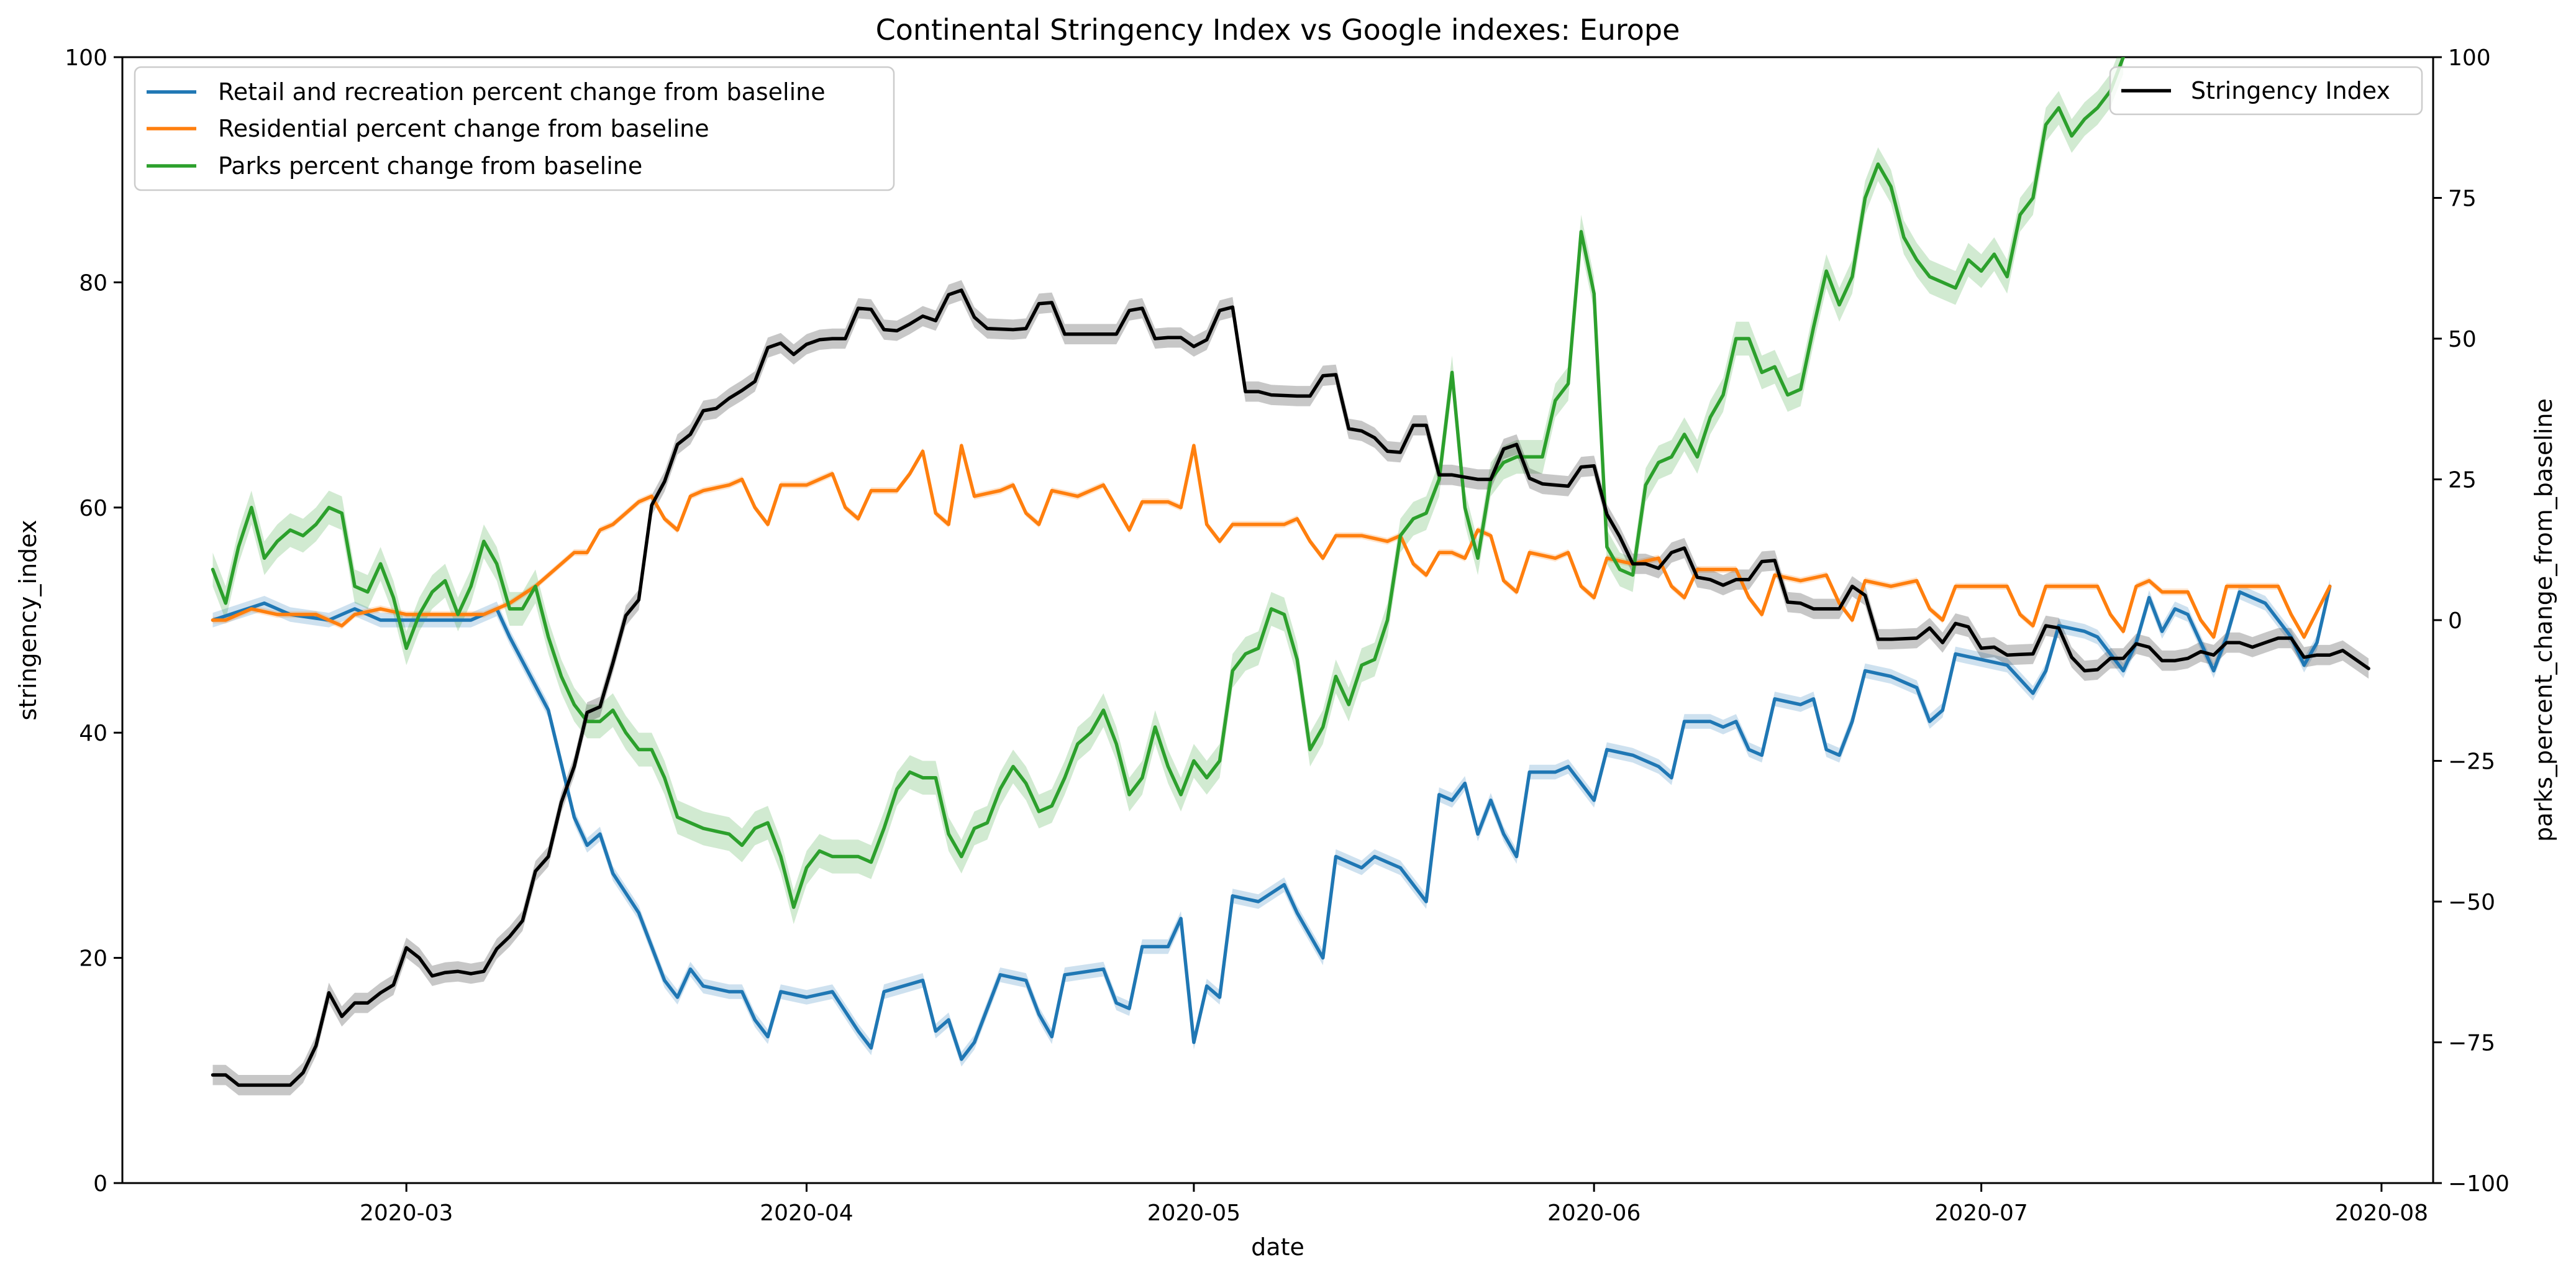  I want to click on y-right-tick-label: −75, so click(2471, 1043).